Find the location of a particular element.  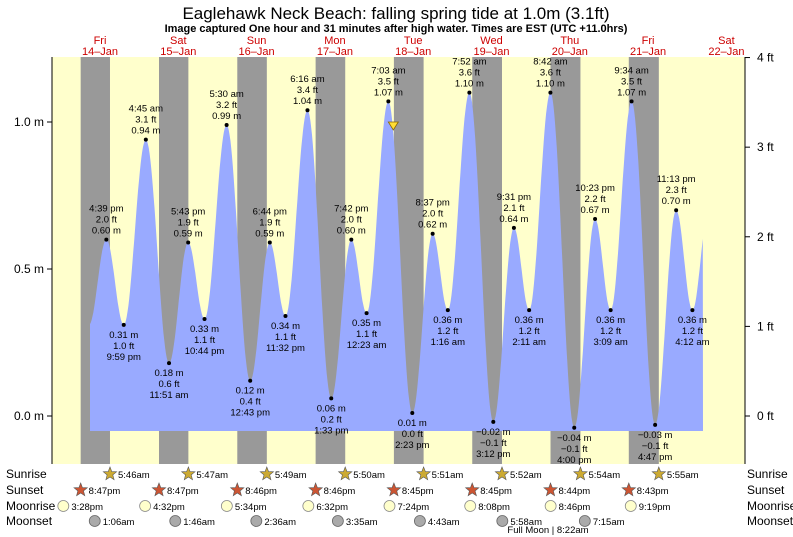

row-label-left: Sunset is located at coordinates (25, 490).